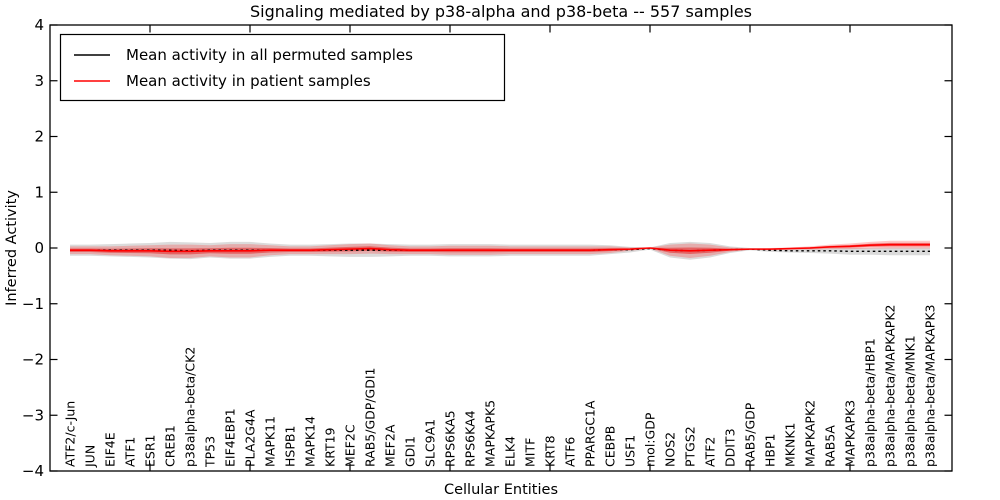 This screenshot has width=1000, height=500. What do you see at coordinates (410, 451) in the screenshot?
I see `x-tick-label: GDI1` at bounding box center [410, 451].